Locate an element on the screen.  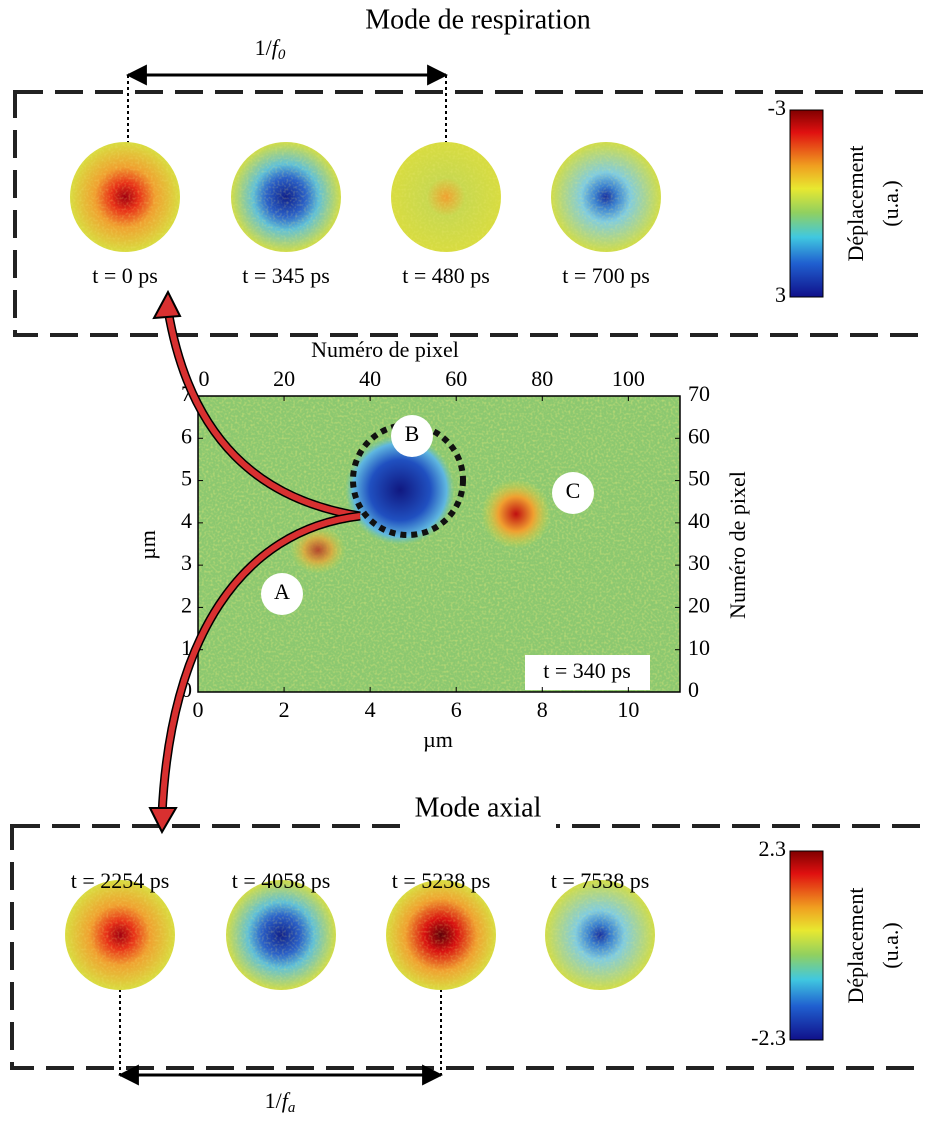
x-tick-label: 8 is located at coordinates (542, 709).